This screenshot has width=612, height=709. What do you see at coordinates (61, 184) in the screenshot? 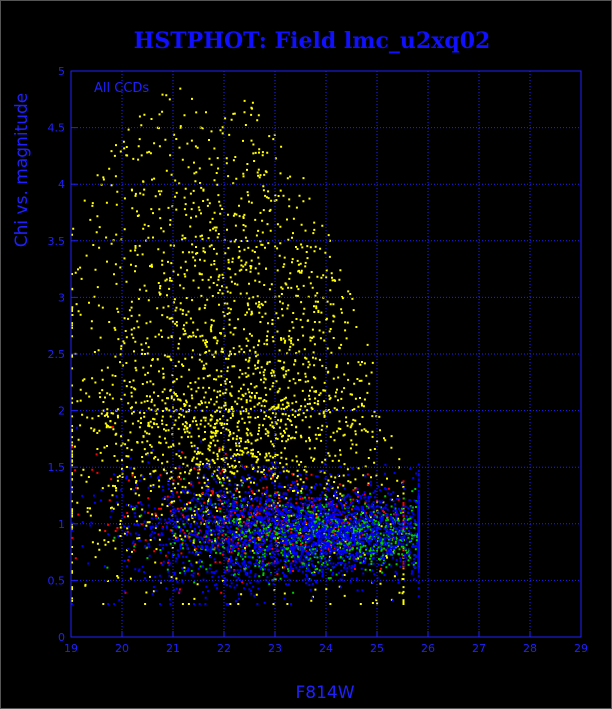
I see `y-tick-label: 4` at bounding box center [61, 184].